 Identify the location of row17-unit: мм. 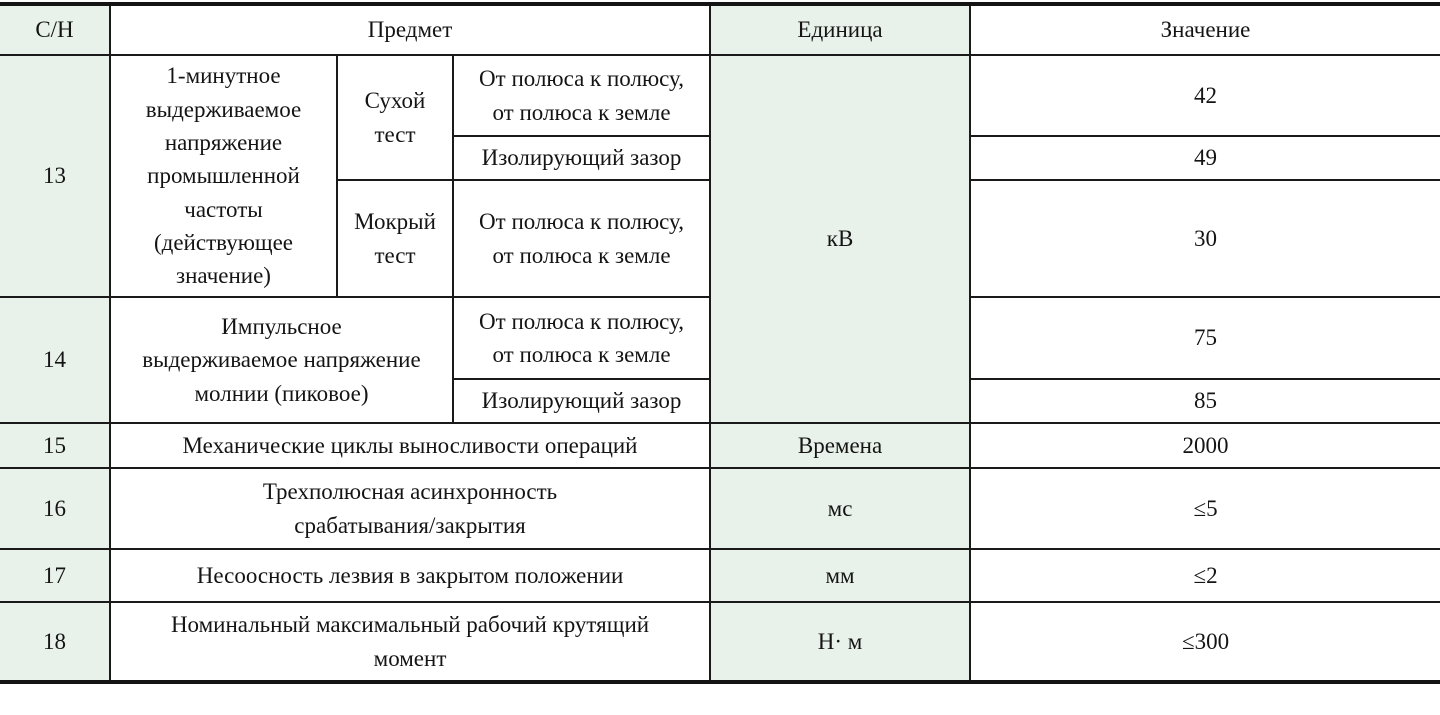
(840, 575).